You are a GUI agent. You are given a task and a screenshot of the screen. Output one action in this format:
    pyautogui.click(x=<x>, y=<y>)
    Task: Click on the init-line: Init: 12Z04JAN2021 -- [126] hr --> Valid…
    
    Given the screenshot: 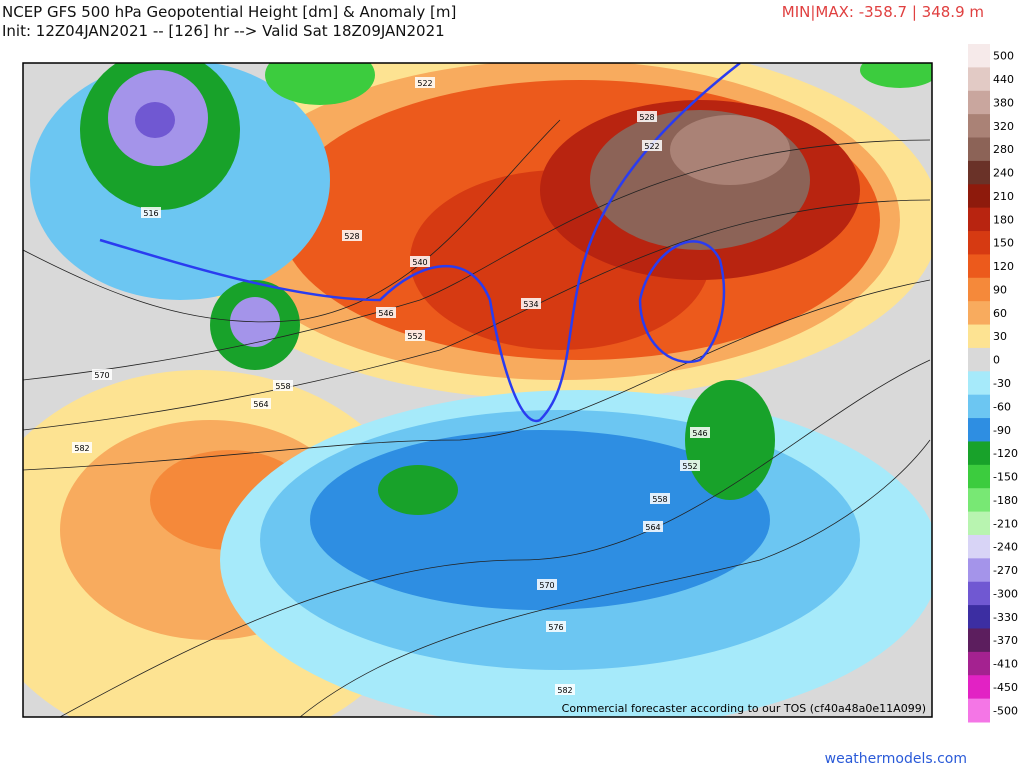 What is the action you would take?
    pyautogui.click(x=223, y=31)
    